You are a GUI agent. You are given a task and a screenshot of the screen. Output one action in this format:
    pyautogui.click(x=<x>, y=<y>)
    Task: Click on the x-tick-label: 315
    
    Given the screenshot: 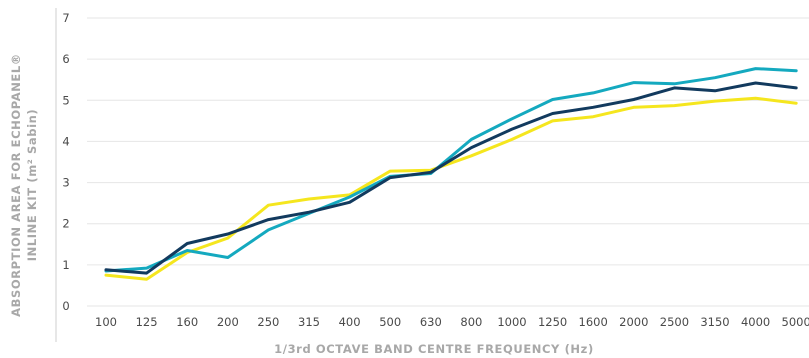 What is the action you would take?
    pyautogui.click(x=309, y=322)
    